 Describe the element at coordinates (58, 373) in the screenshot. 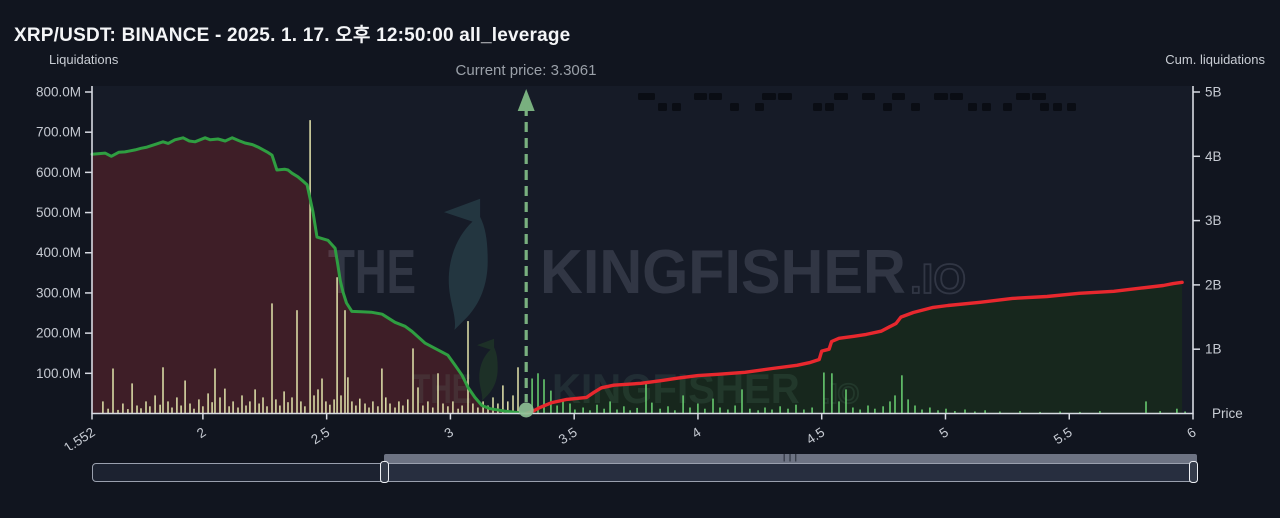

I see `left-axis-tick-label: 100.0M` at that location.